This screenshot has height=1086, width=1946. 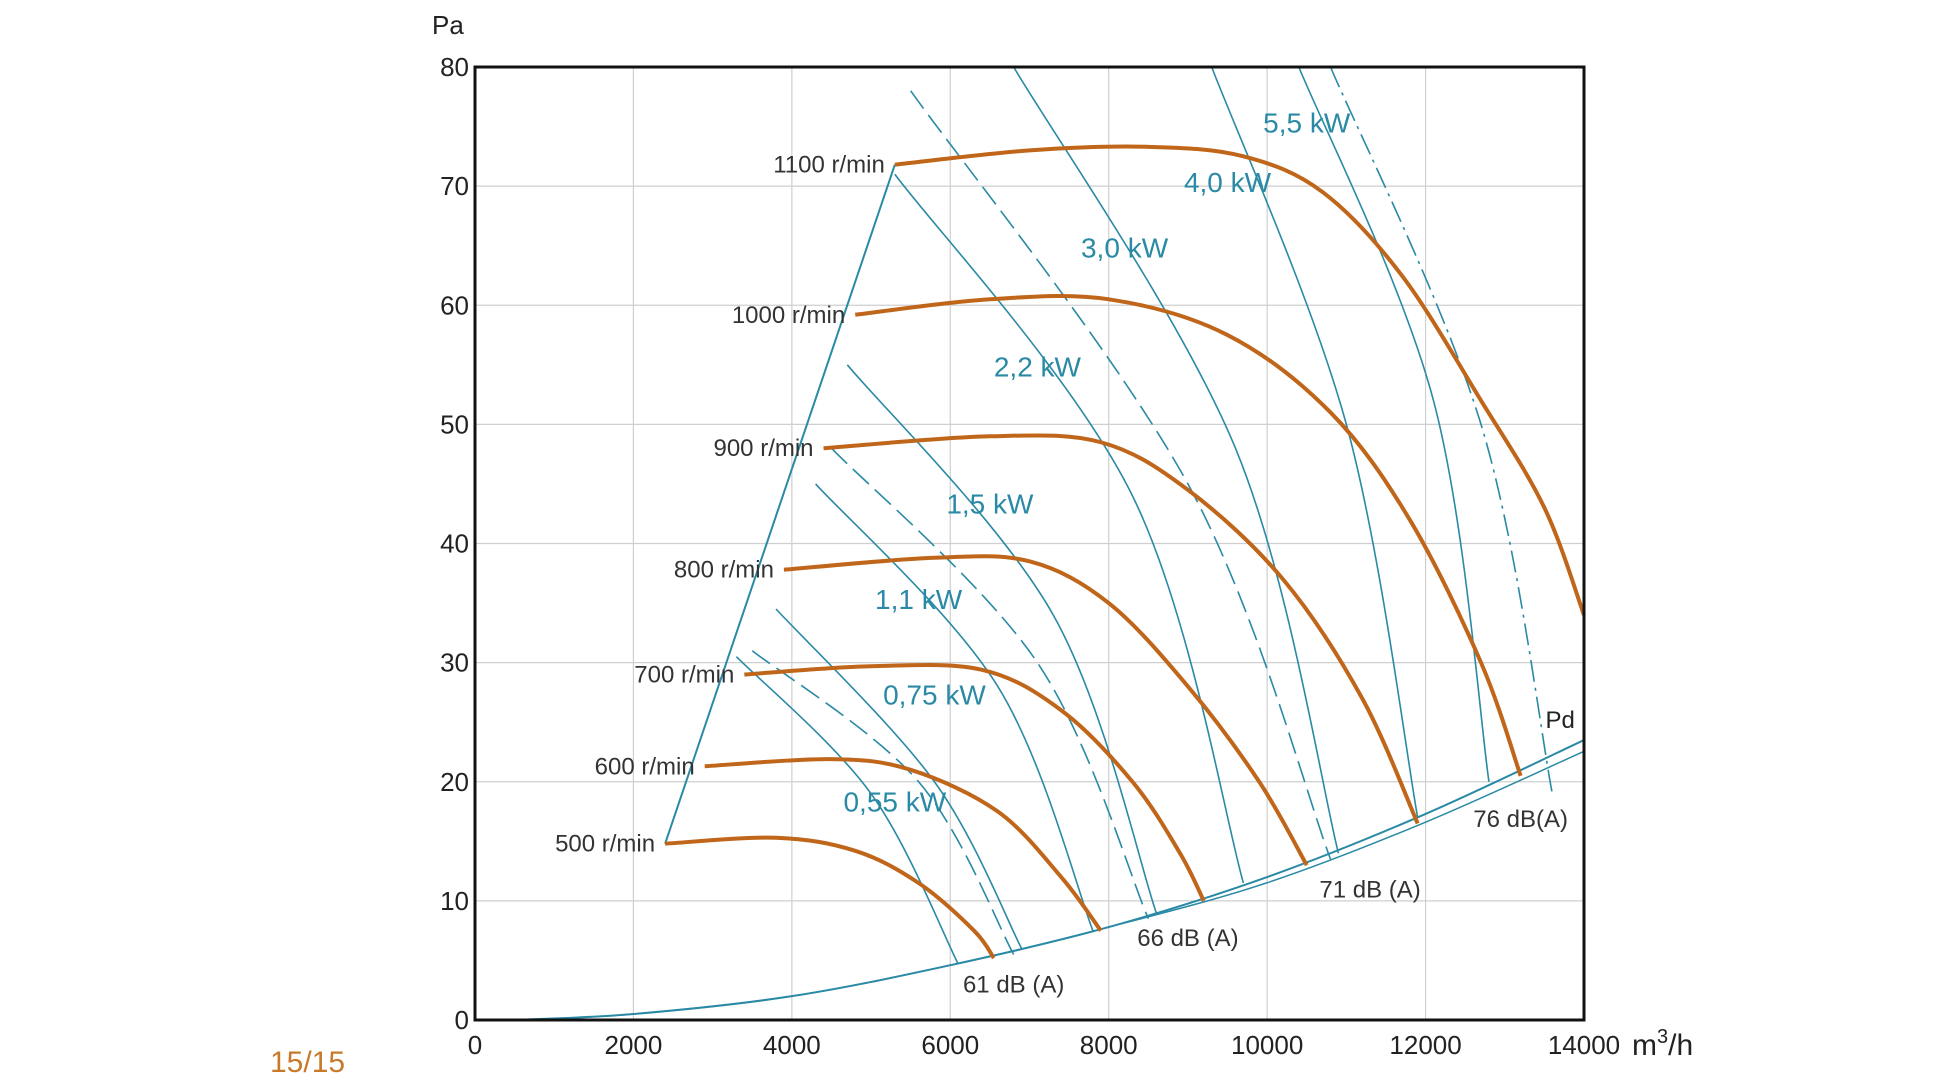 What do you see at coordinates (780, 504) in the screenshot?
I see `peak-efficiency-boundary` at bounding box center [780, 504].